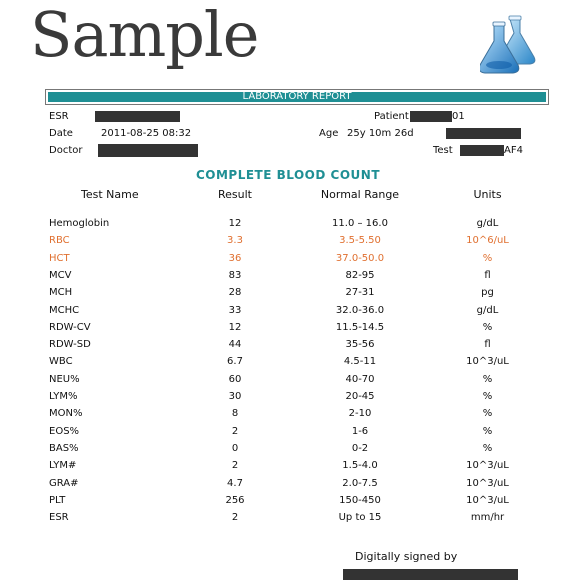 The height and width of the screenshot is (580, 576). I want to click on test-label: Test, so click(443, 150).